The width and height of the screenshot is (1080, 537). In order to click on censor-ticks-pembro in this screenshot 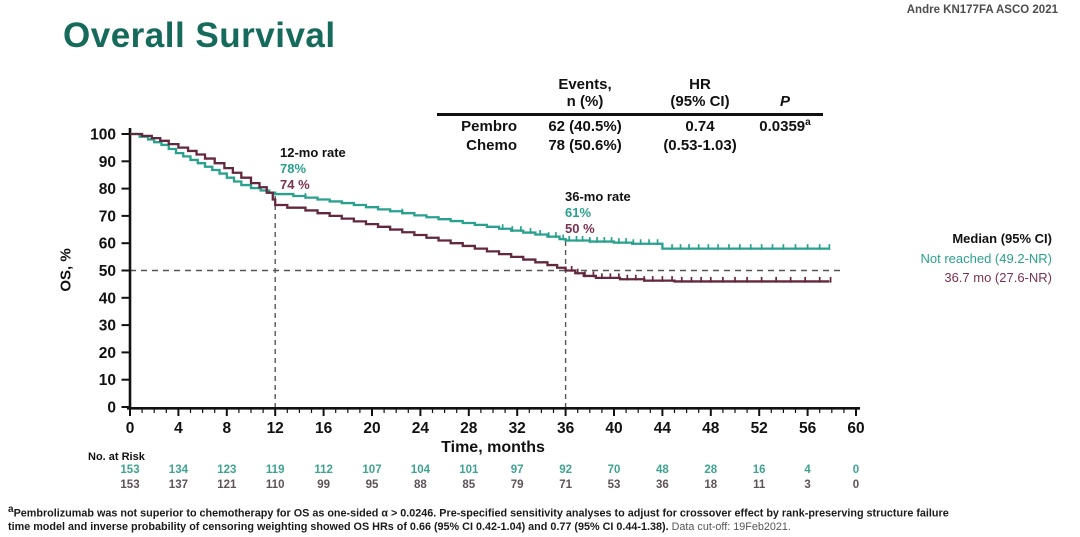, I will do `click(567, 221)`.